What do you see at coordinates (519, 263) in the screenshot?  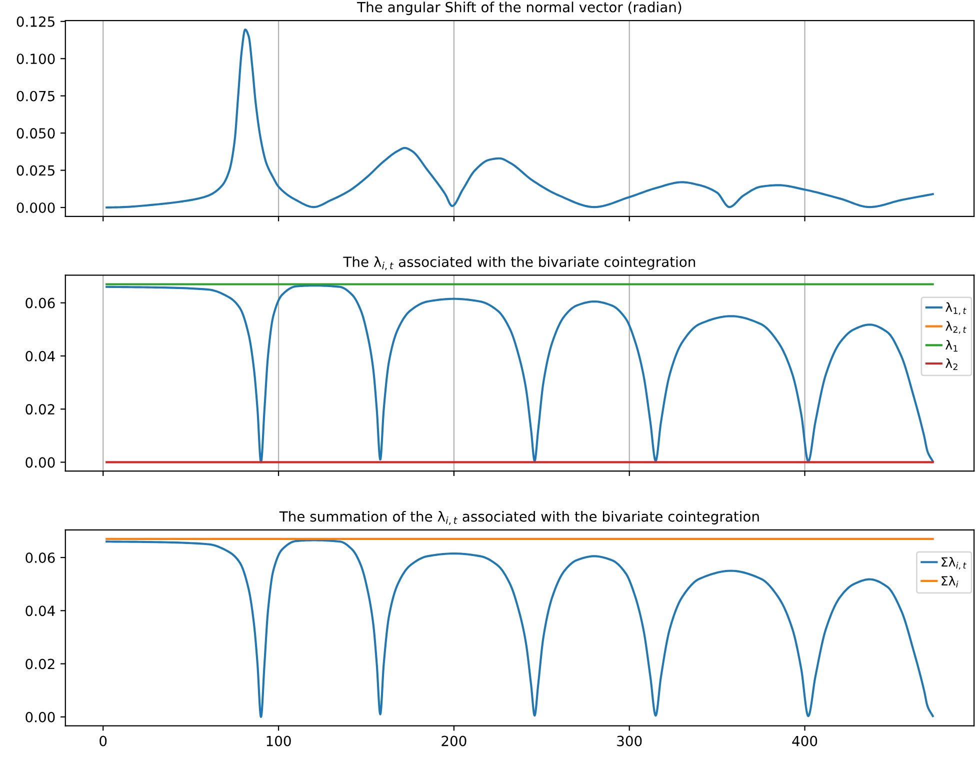 I see `chart-title: The λ$_{i,t}$ associated with the bivariate cointegration` at bounding box center [519, 263].